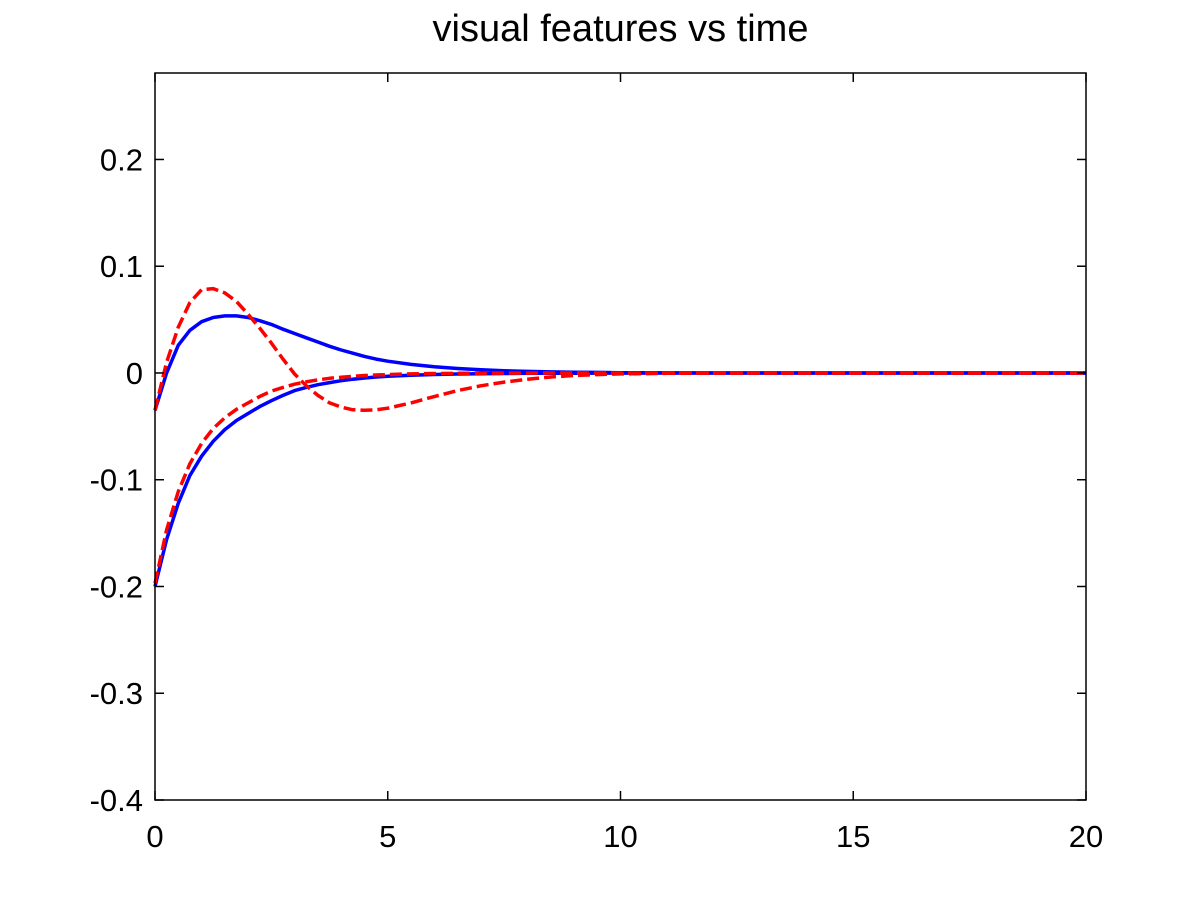 This screenshot has width=1200, height=900. I want to click on y-tick-label: 0.2, so click(121, 159).